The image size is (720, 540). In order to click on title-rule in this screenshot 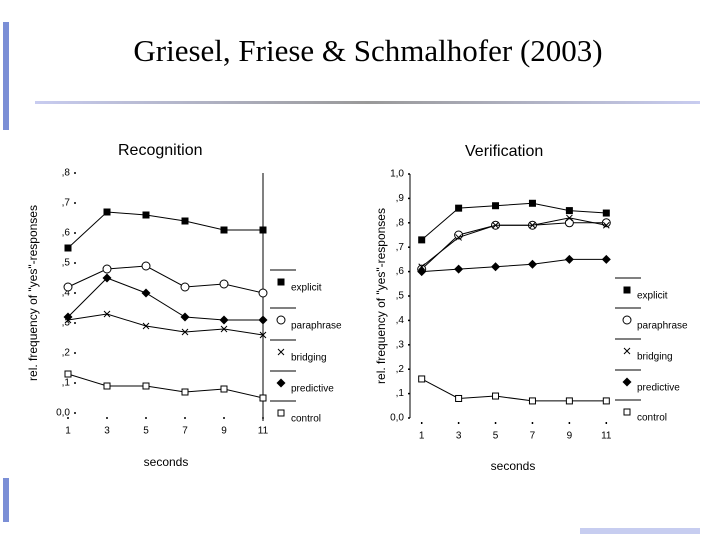, I will do `click(367, 102)`.